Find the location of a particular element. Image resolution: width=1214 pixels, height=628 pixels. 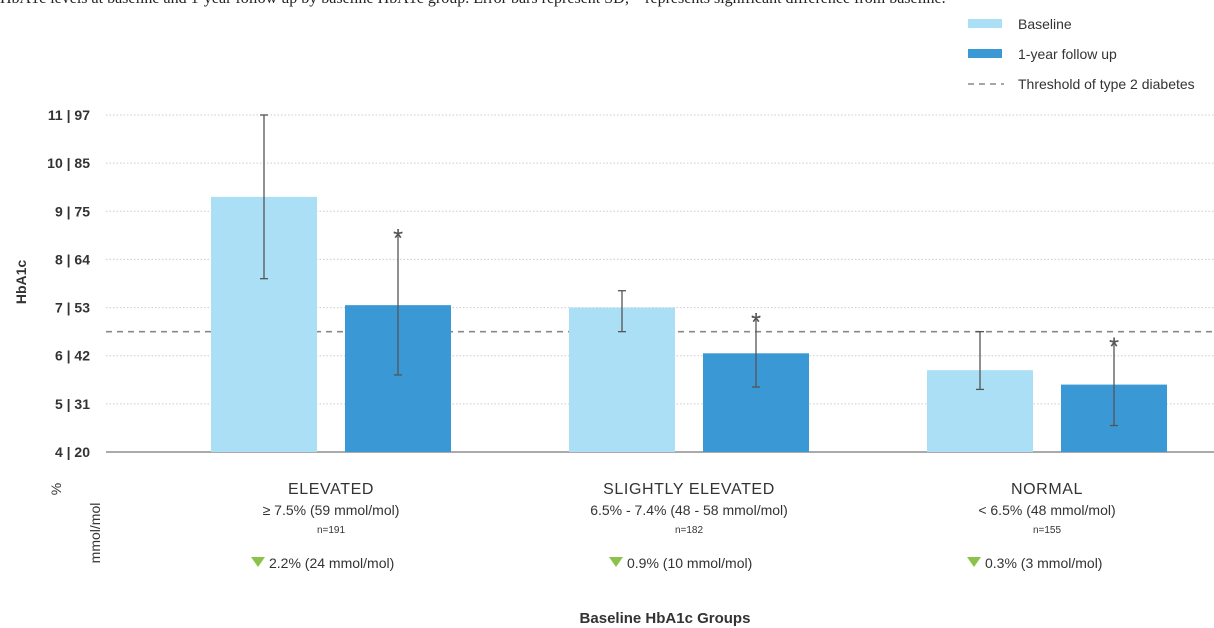

category-range: 6.5% - 7.4% (48 - 58 mmol/mol) is located at coordinates (689, 510).